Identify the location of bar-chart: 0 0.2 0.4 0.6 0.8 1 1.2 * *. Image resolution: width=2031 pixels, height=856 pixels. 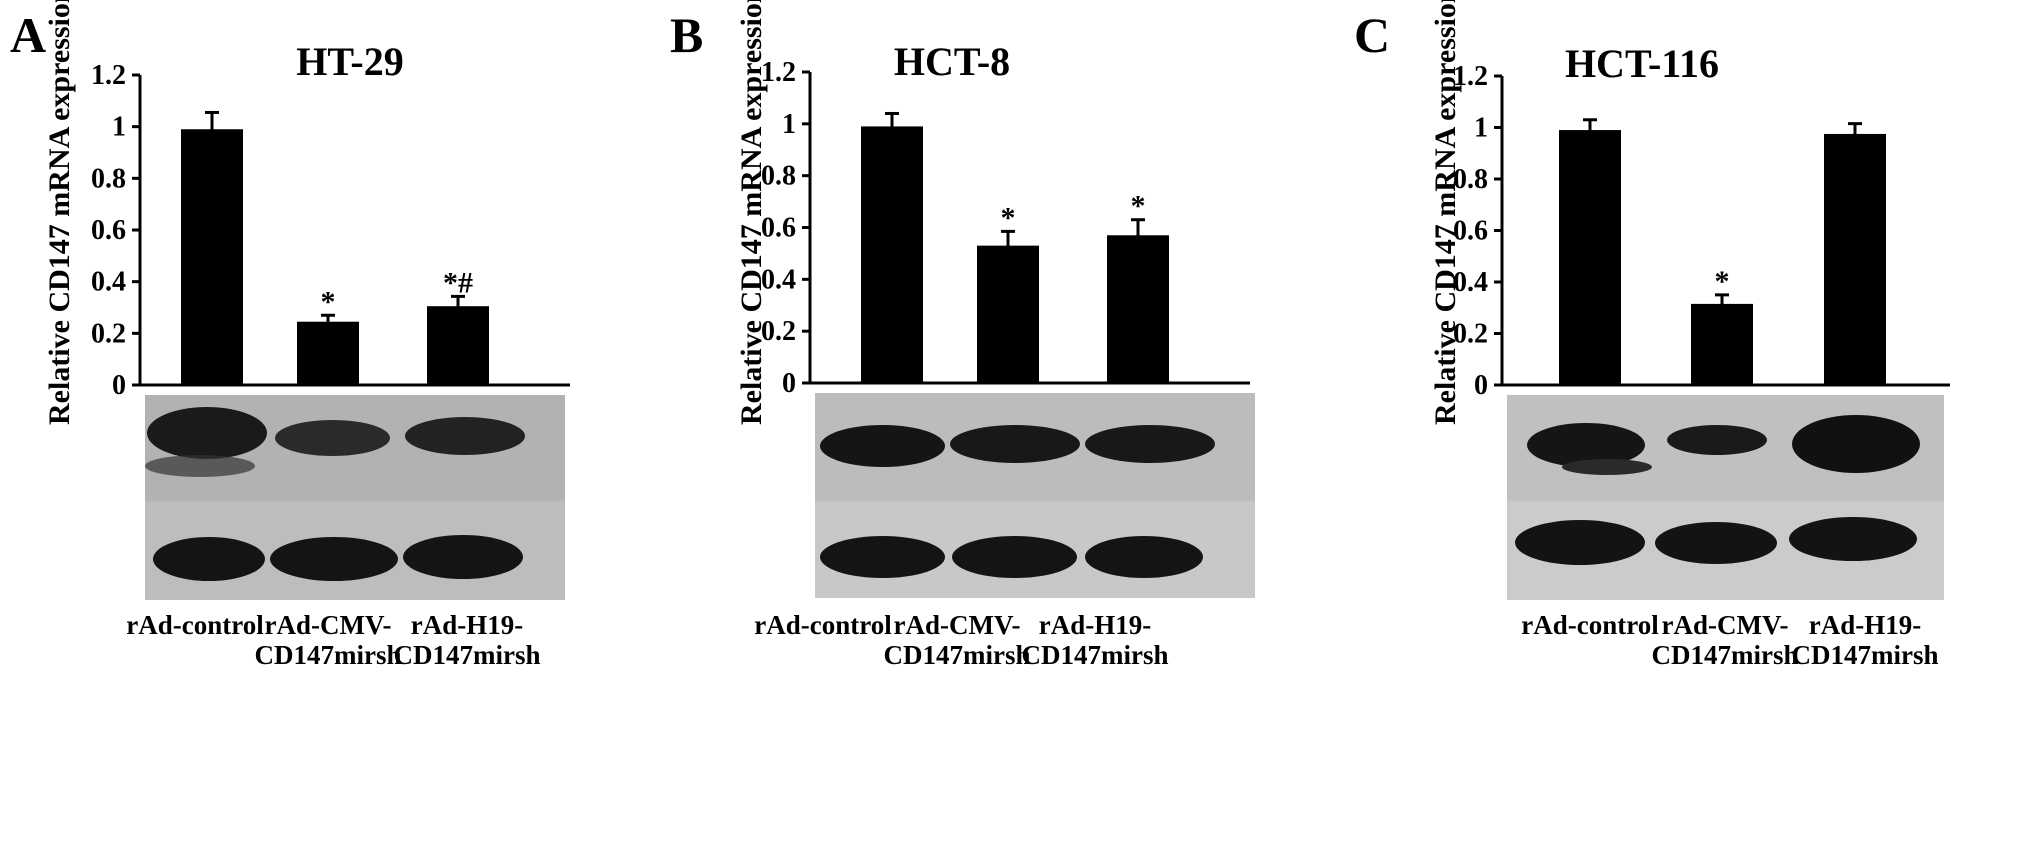
(1005, 228).